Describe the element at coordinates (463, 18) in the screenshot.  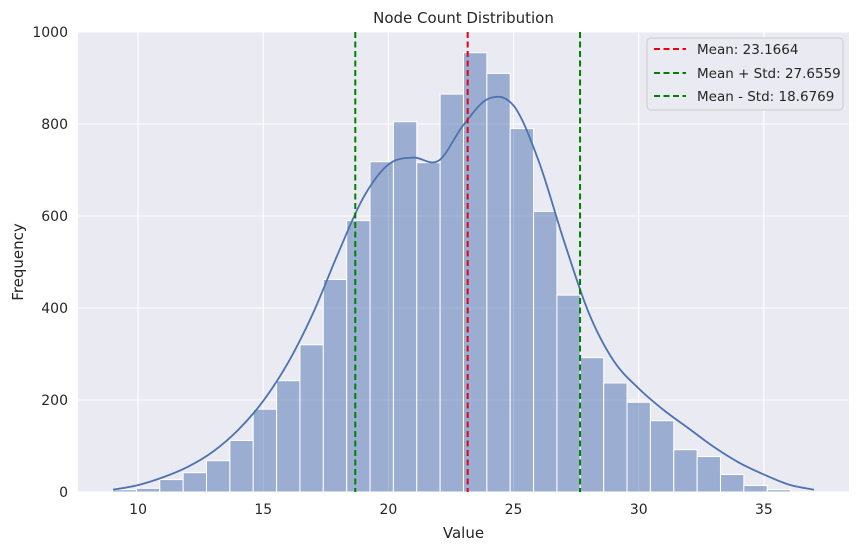
I see `chart-title: Node Count Distribution` at that location.